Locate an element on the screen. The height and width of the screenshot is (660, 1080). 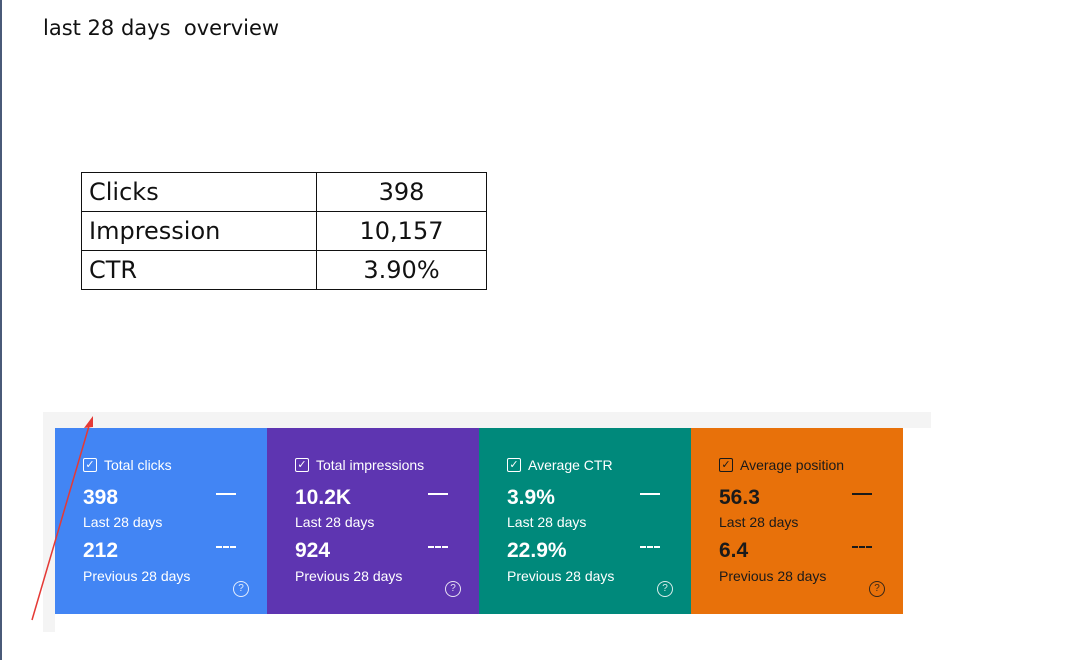
table-row: CTR 3.90% is located at coordinates (284, 270).